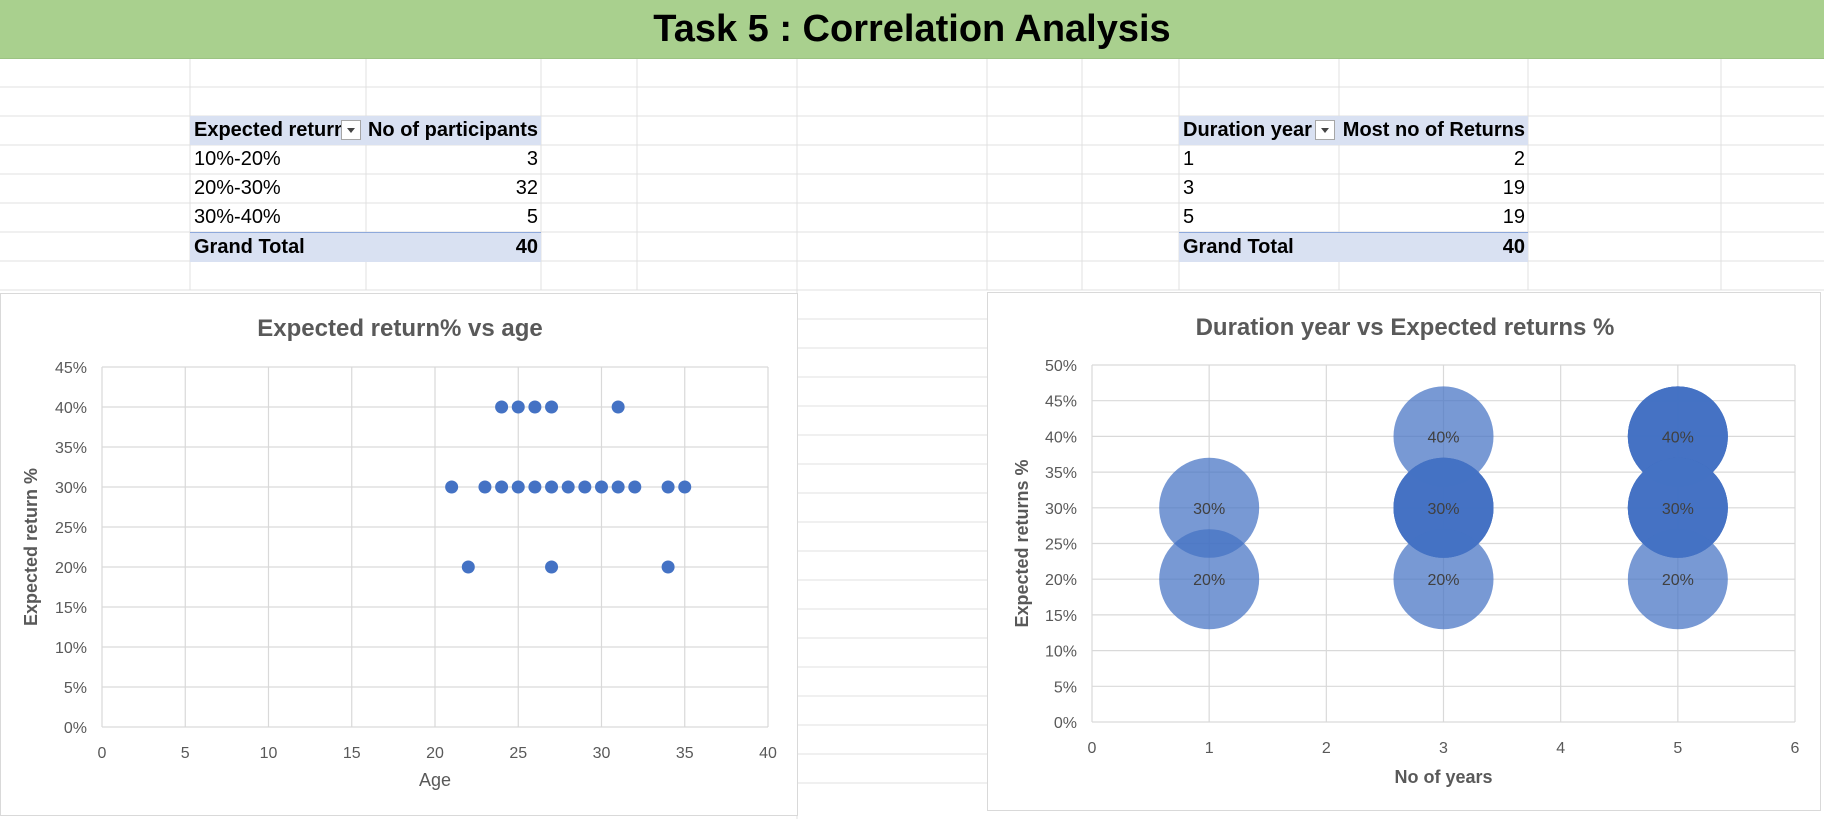 The width and height of the screenshot is (1824, 819). I want to click on table-row: 3 19, so click(1353, 188).